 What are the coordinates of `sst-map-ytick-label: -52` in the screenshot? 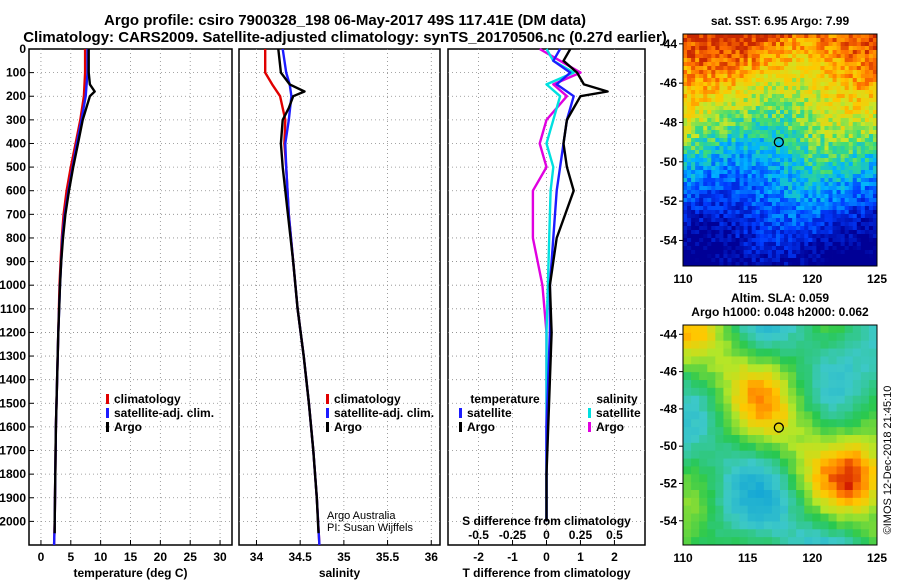 It's located at (669, 201).